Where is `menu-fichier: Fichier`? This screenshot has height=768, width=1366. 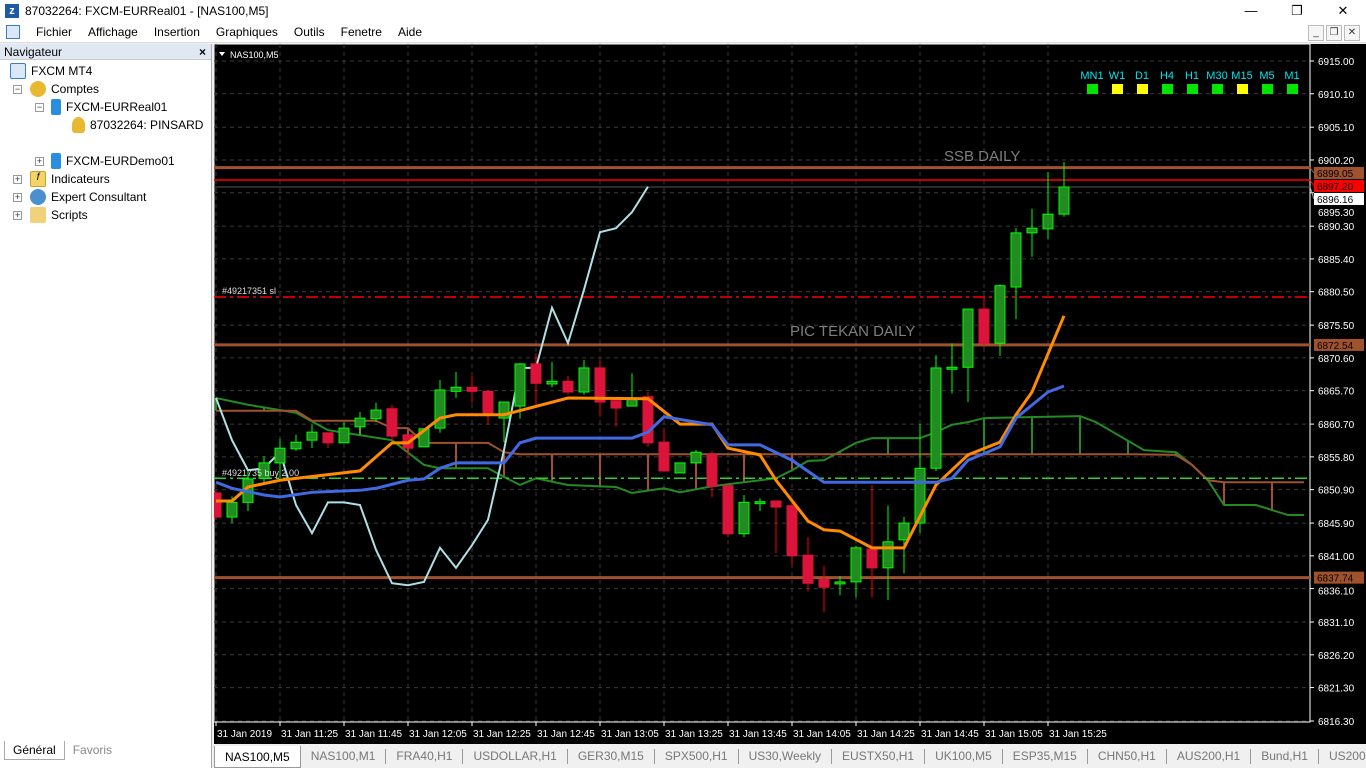
menu-fichier: Fichier is located at coordinates (54, 32).